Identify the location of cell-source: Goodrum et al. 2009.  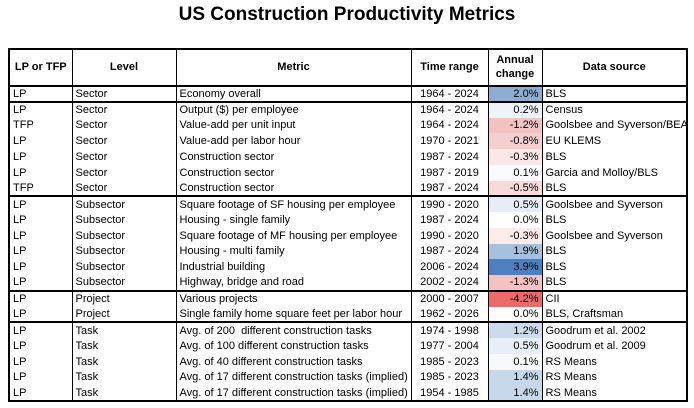
(614, 346).